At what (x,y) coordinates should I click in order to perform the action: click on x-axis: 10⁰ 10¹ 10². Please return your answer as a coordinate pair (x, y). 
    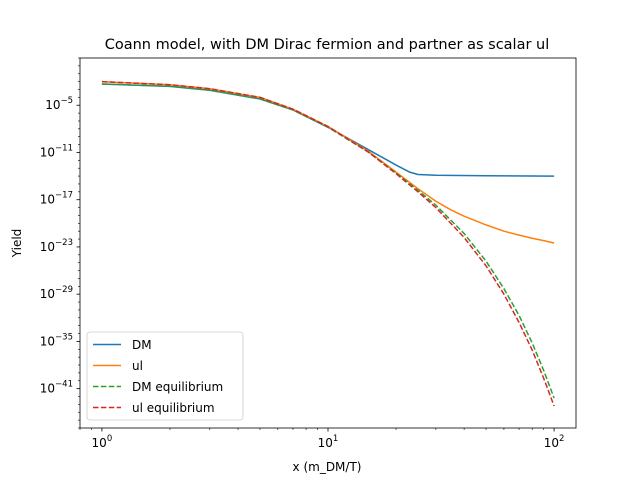
    Looking at the image, I should click on (322, 439).